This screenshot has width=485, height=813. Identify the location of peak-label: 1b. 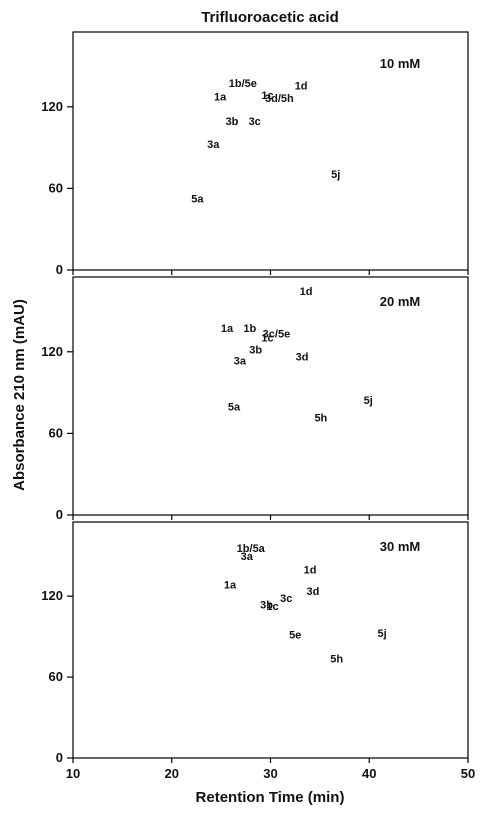
(249, 329).